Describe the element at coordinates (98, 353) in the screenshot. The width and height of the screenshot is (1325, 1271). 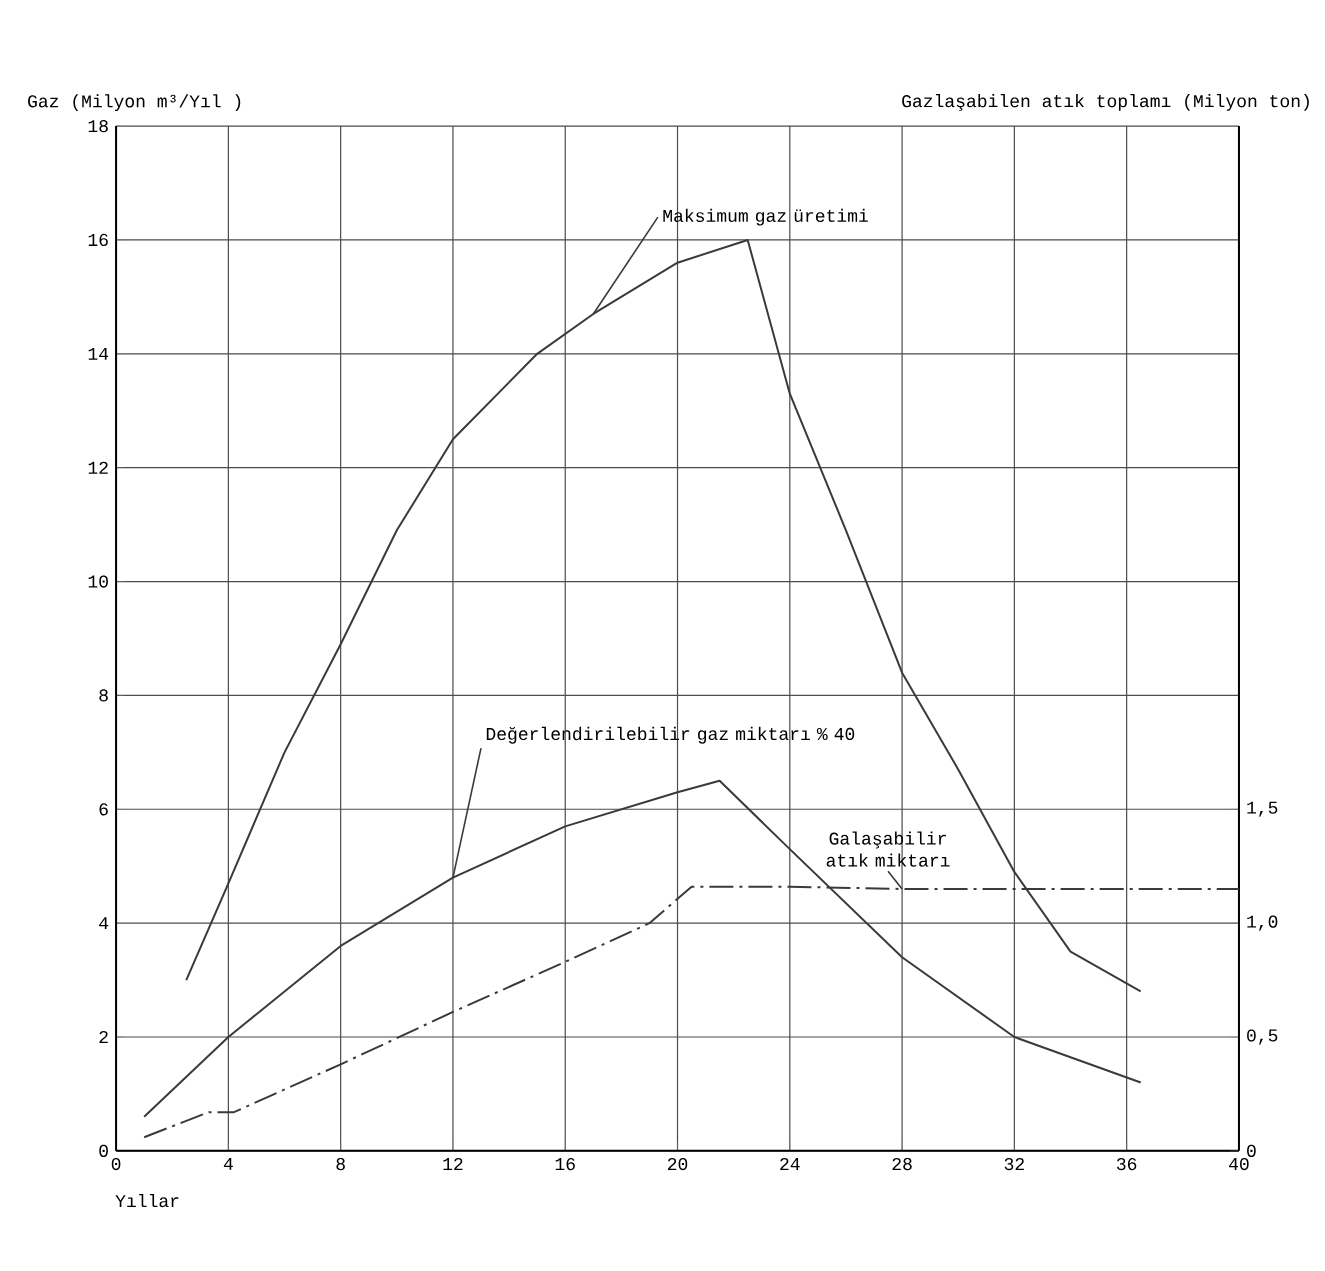
I see `y-tick-label: 14` at that location.